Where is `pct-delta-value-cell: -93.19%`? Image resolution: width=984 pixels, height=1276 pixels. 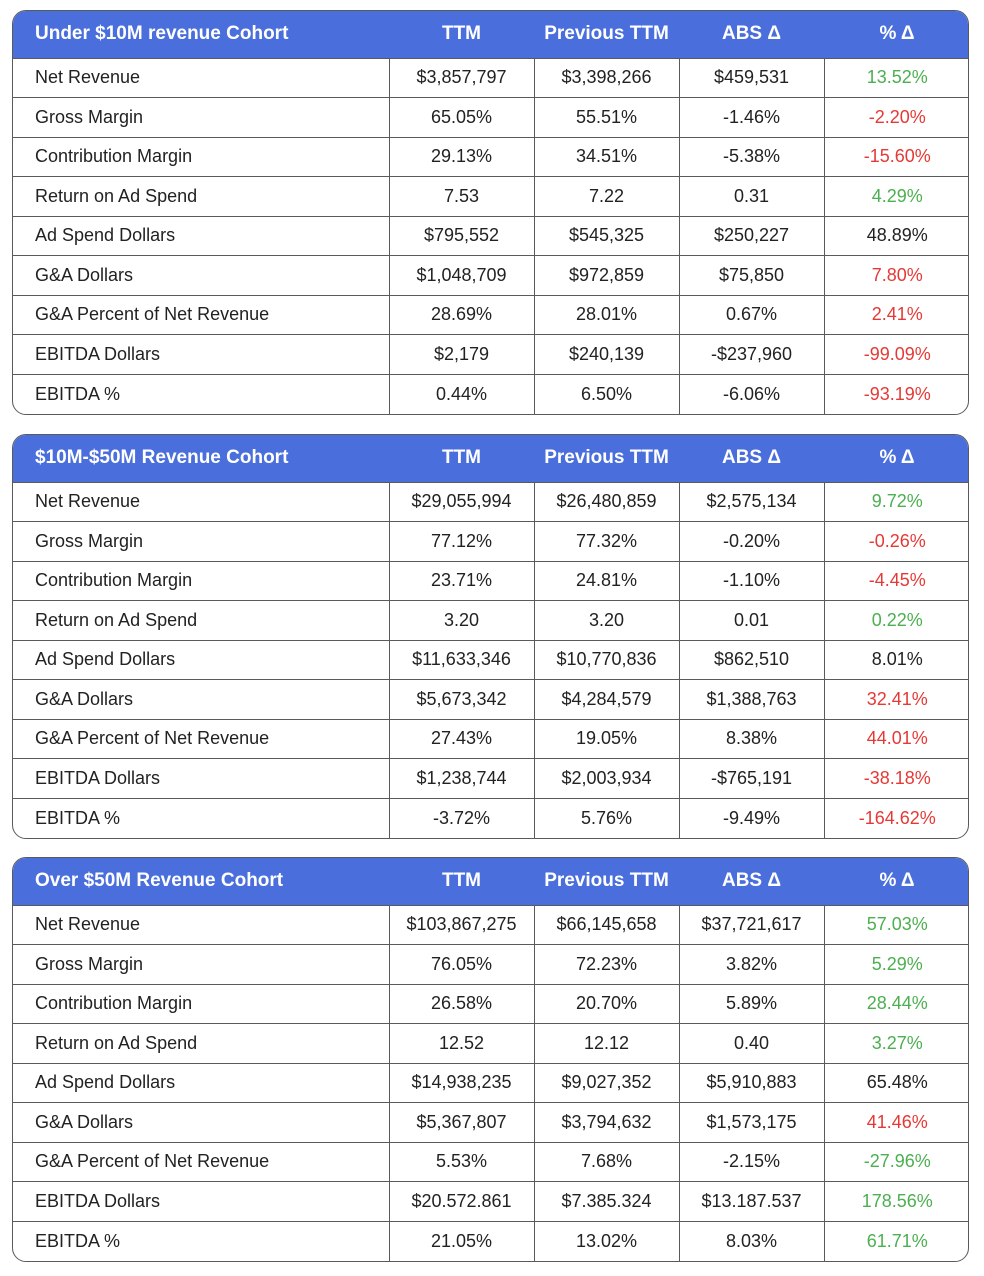
pct-delta-value-cell: -93.19% is located at coordinates (895, 393).